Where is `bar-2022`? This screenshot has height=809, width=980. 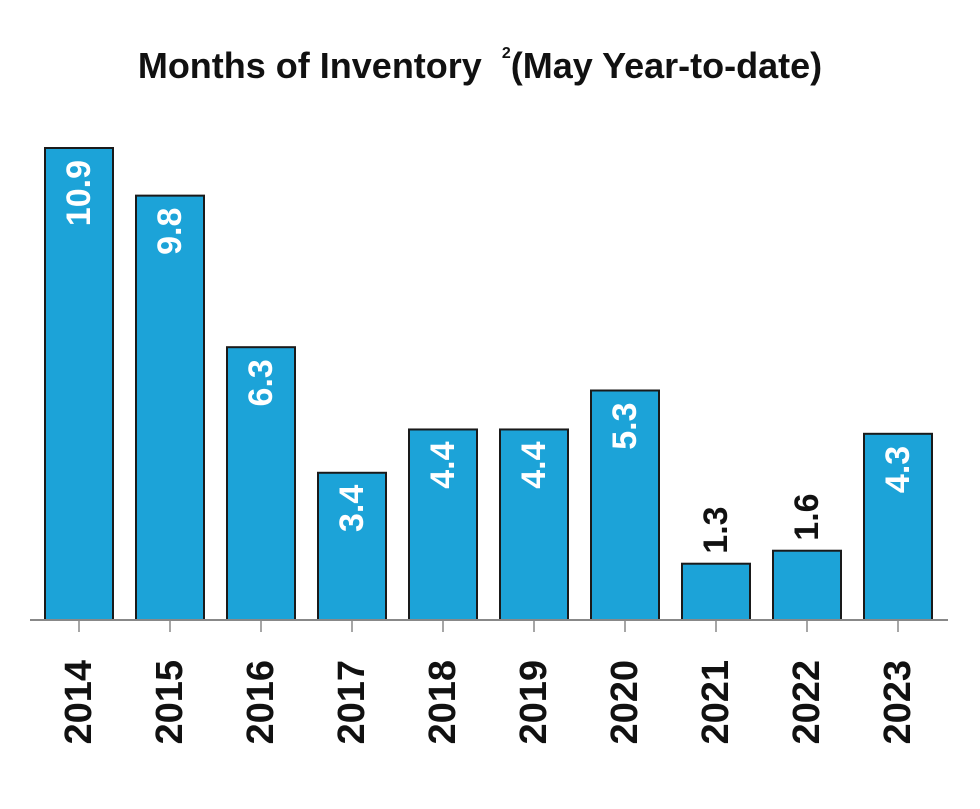 bar-2022 is located at coordinates (807, 585).